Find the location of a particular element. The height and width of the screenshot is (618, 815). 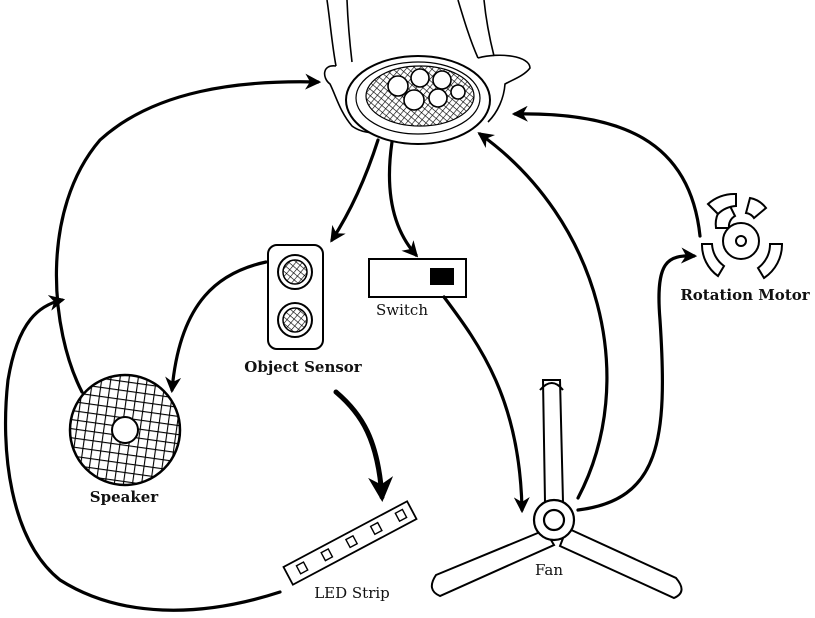

wire-plate-to-sensor is located at coordinates (355, 190).